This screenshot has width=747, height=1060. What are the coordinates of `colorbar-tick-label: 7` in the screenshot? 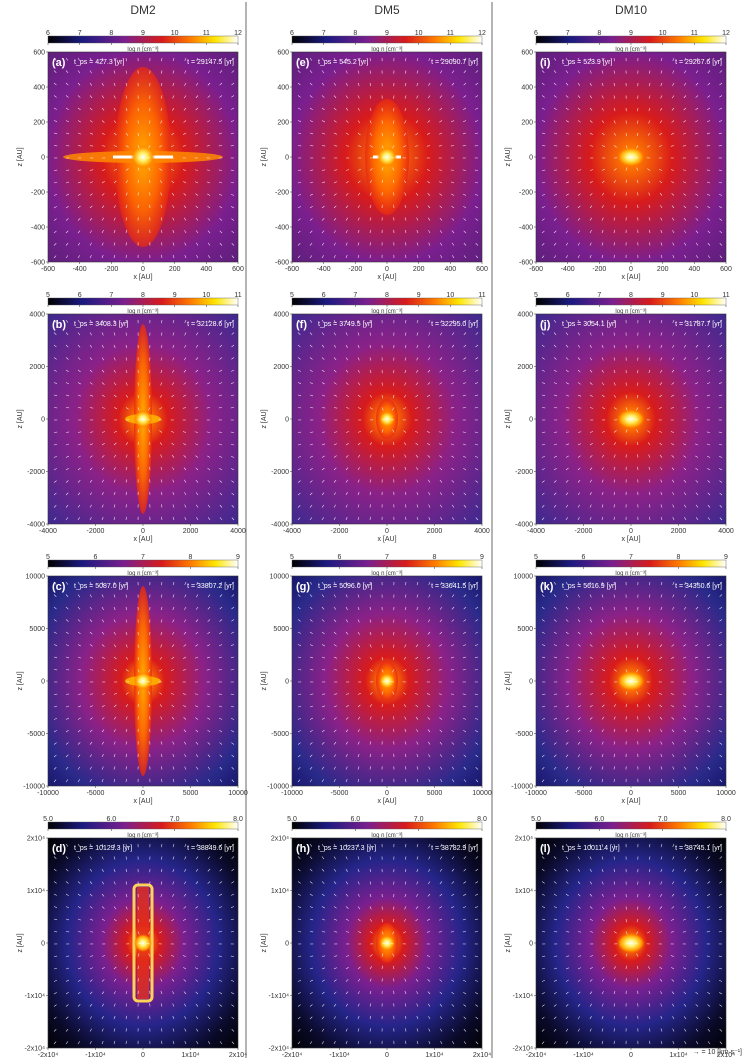 It's located at (599, 295).